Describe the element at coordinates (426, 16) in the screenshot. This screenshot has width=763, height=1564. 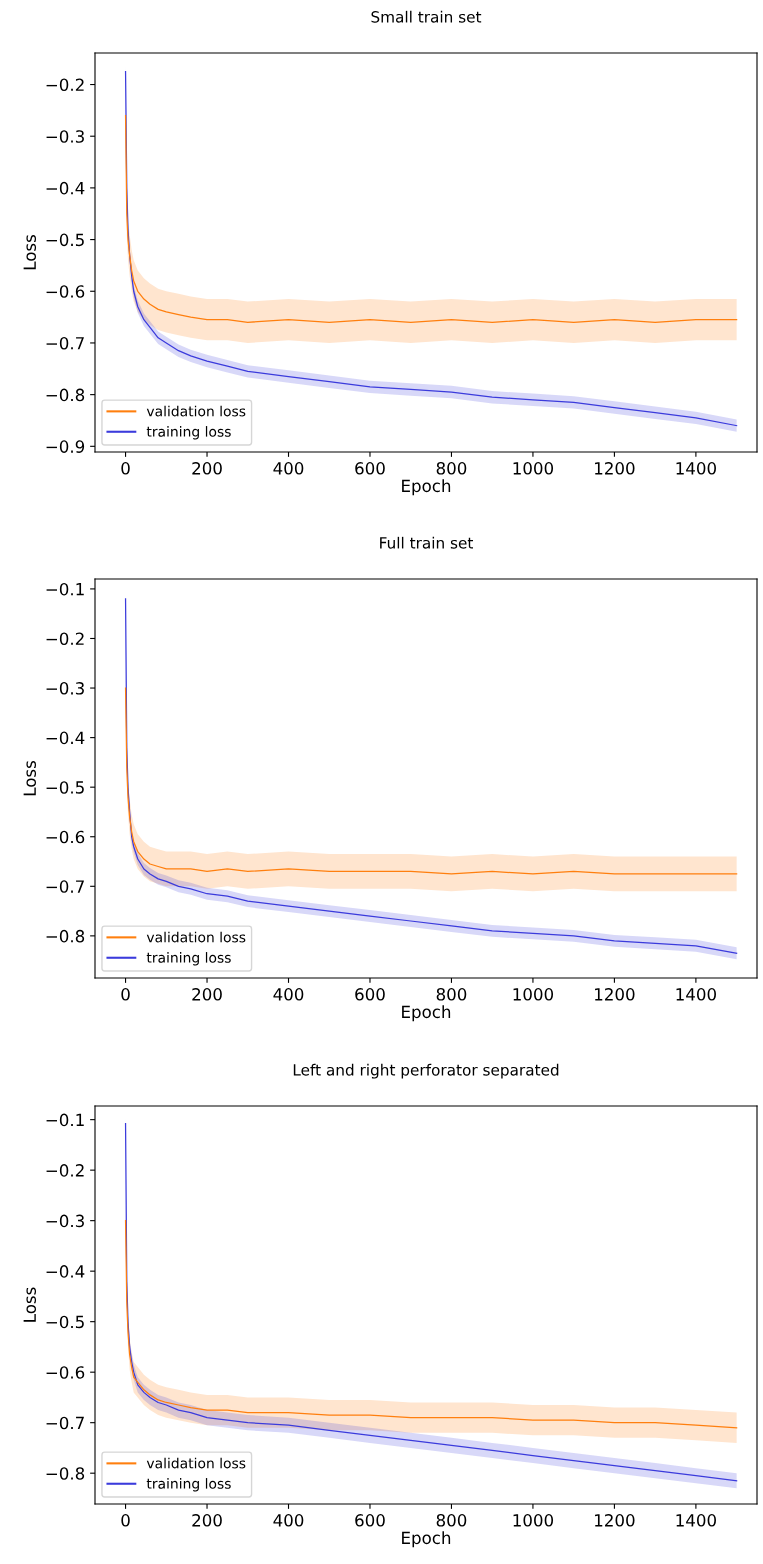
I see `chart-title: Small train set` at that location.